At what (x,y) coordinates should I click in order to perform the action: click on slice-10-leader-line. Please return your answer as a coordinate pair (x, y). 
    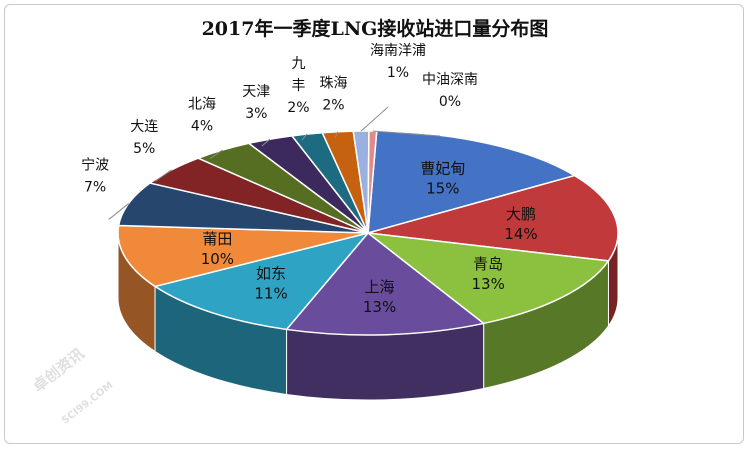
    Looking at the image, I should click on (266, 142).